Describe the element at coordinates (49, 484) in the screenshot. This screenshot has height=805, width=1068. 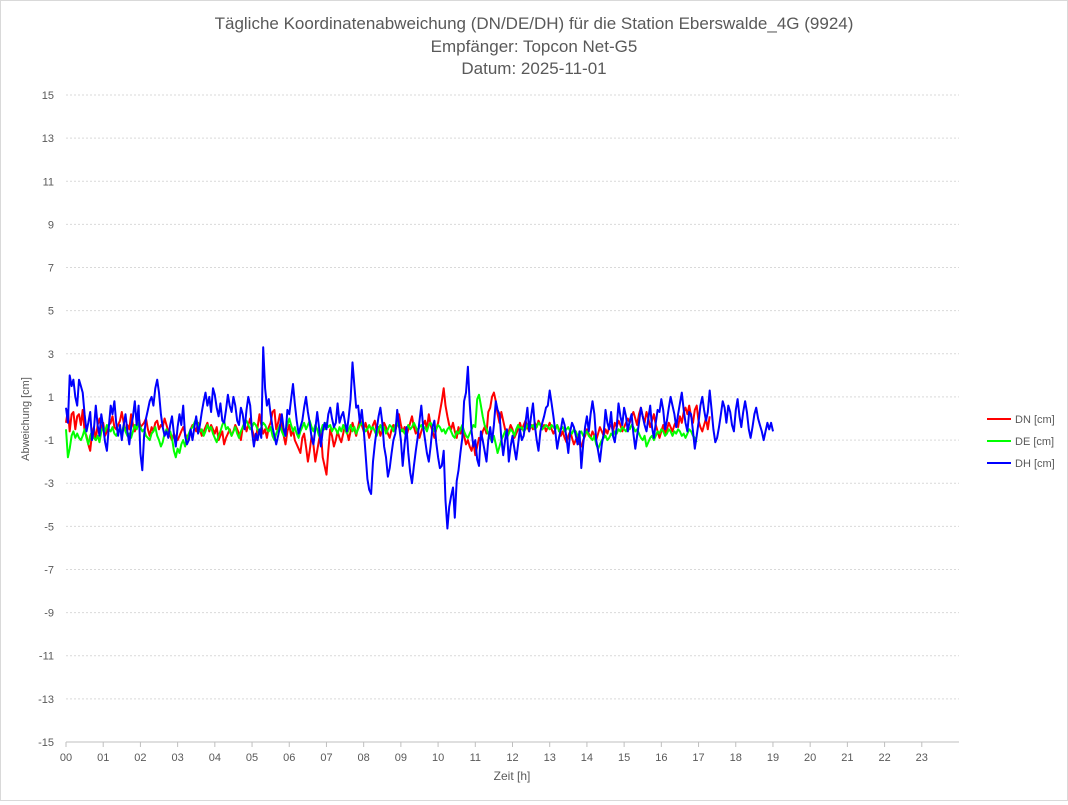
I see `y-tick-label: -3` at that location.